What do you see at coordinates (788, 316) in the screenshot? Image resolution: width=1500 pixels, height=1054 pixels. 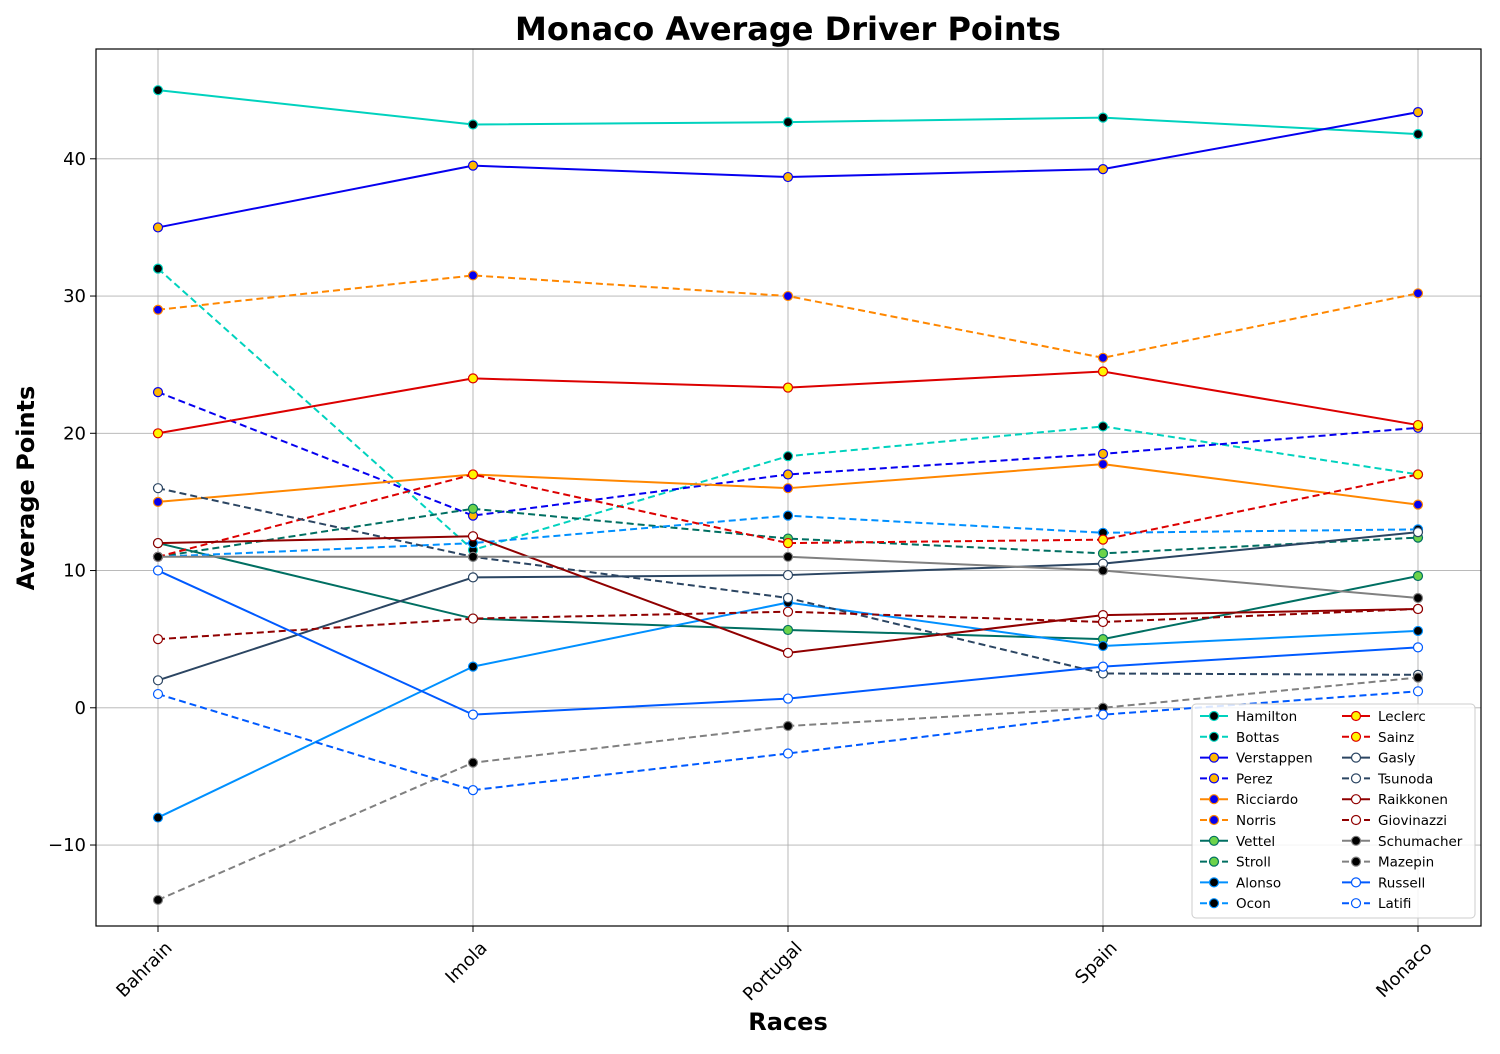 I see `series-norris` at bounding box center [788, 316].